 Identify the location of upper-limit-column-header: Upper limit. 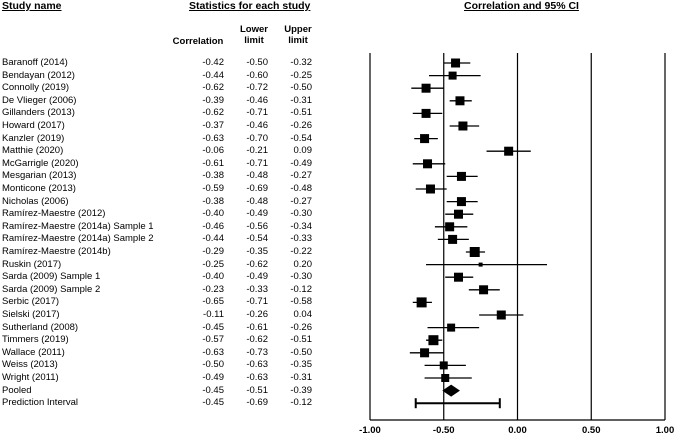
(298, 35).